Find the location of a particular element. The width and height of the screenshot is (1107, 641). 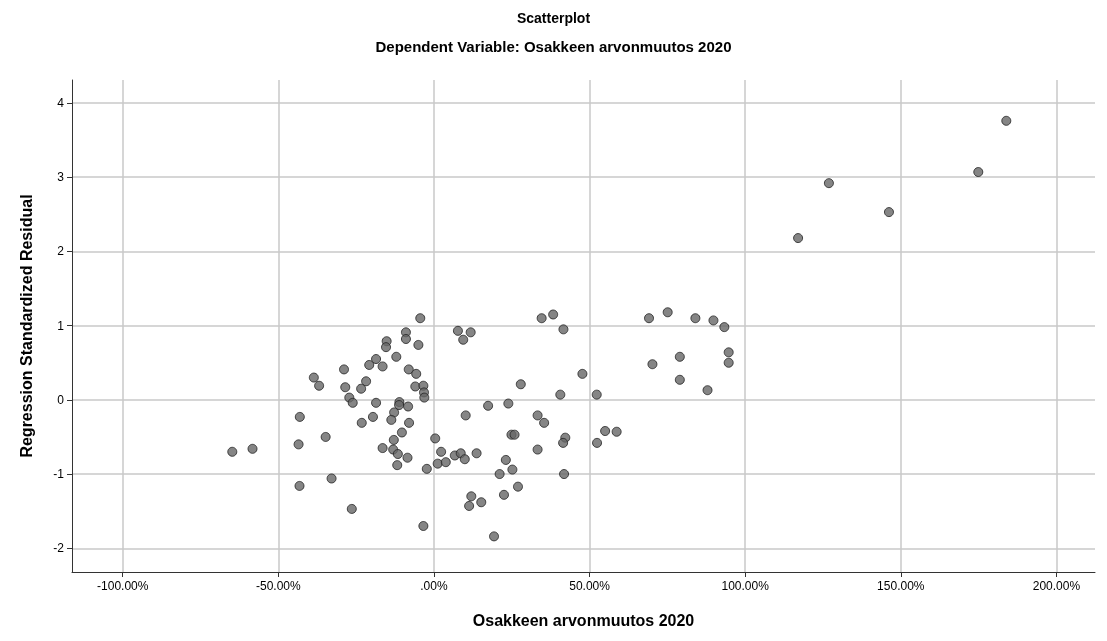

y-tick-label: 0 is located at coordinates (61, 399).